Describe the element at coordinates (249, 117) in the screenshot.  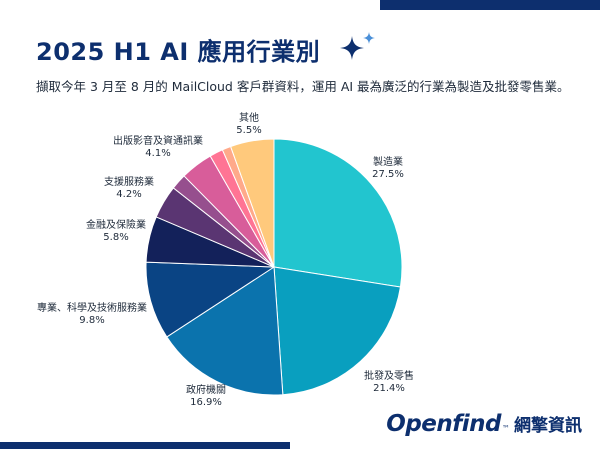
I see `slice-label: 其他` at that location.